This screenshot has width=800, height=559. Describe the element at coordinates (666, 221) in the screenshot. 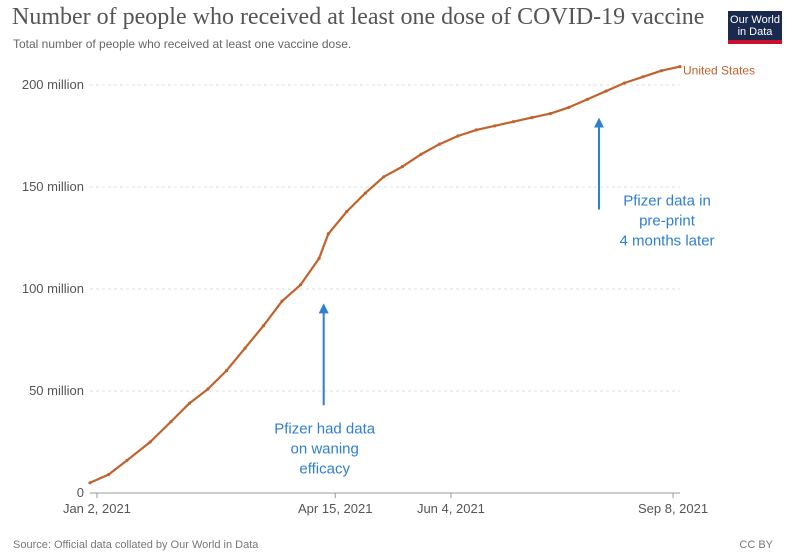

I see `annotation-text: Pfizer data in pre-print 4 months later` at that location.